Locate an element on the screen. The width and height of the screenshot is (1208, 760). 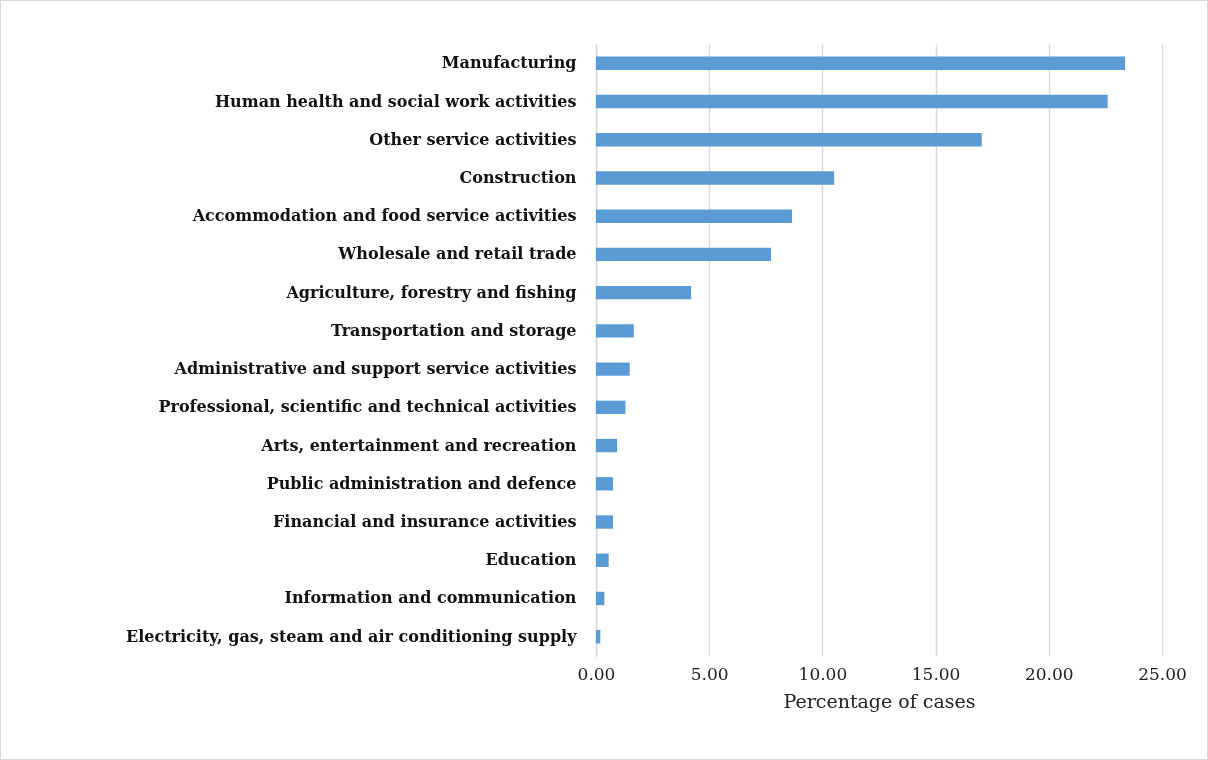
y-tick-label: Information and communication is located at coordinates (430, 598).